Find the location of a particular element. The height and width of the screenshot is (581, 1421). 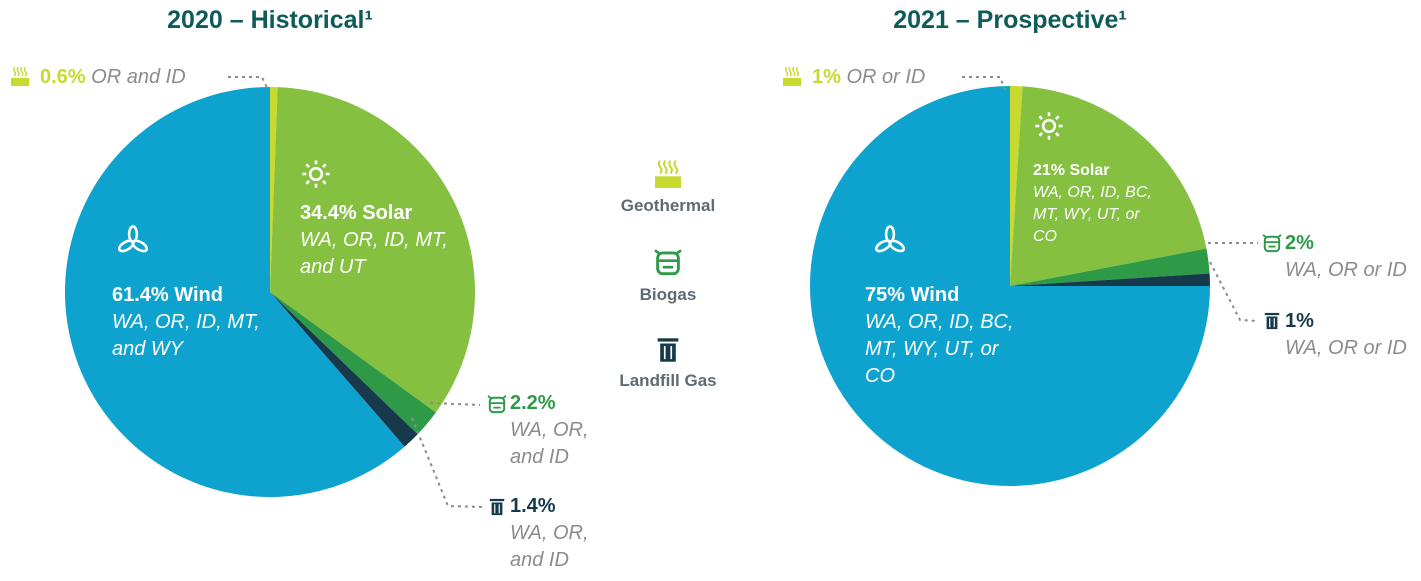

label-head: 2.2% is located at coordinates (557, 403).